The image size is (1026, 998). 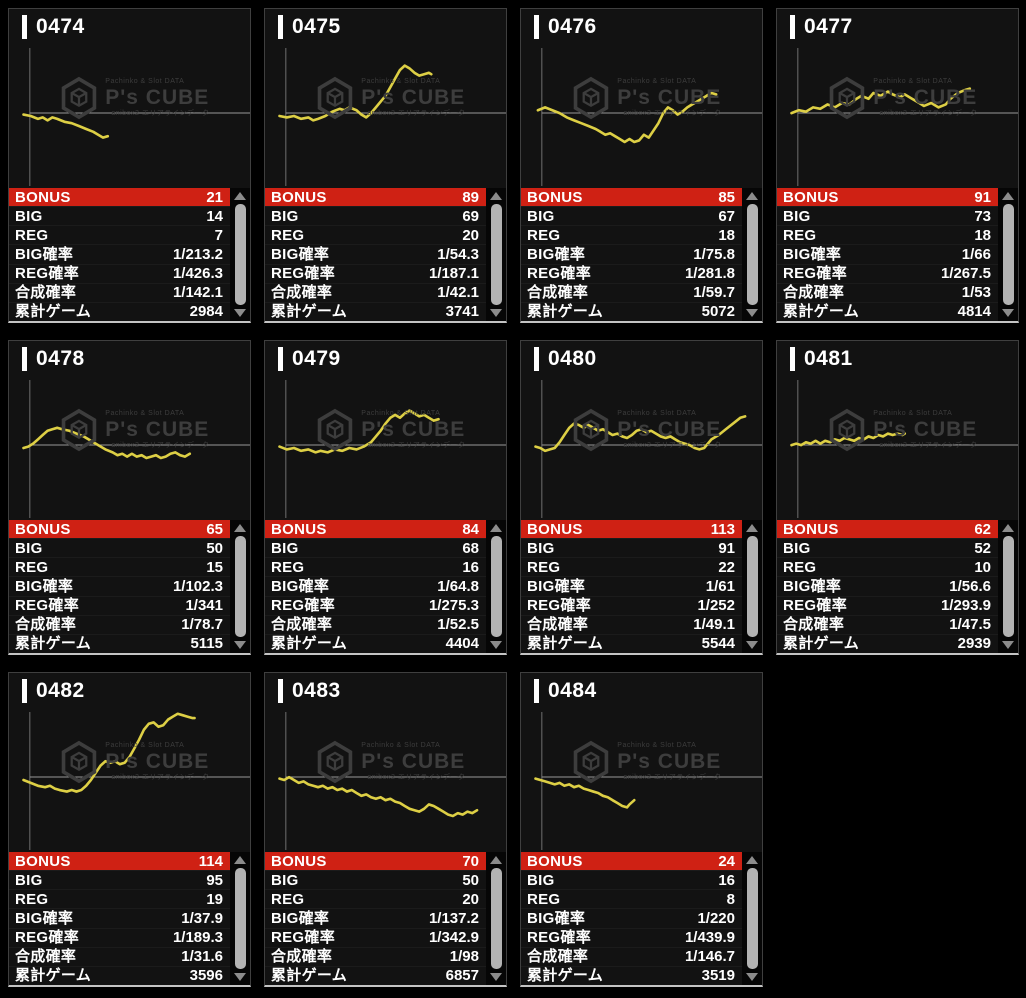 I want to click on table-row-reg-rate: REG確率 1/275.3, so click(x=375, y=605).